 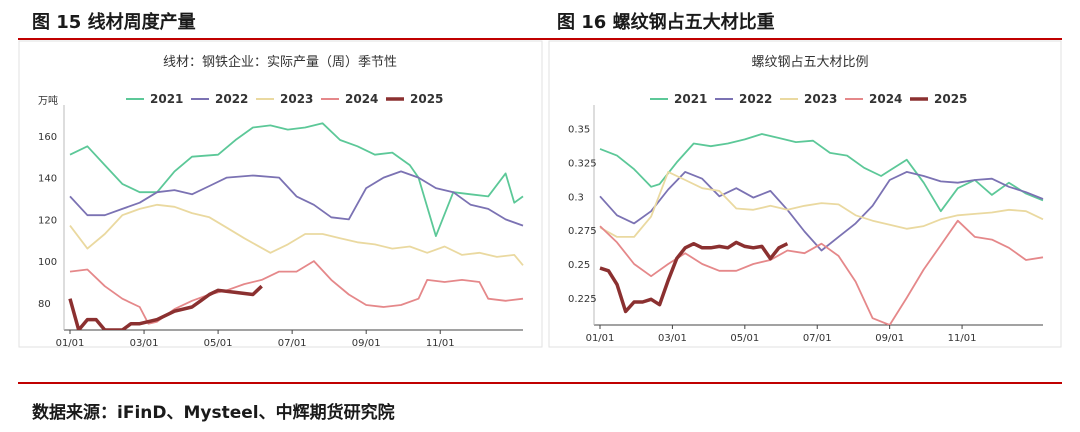 What do you see at coordinates (666, 22) in the screenshot?
I see `right-figure-label: 图 16 螺纹钢占五大材比重` at bounding box center [666, 22].